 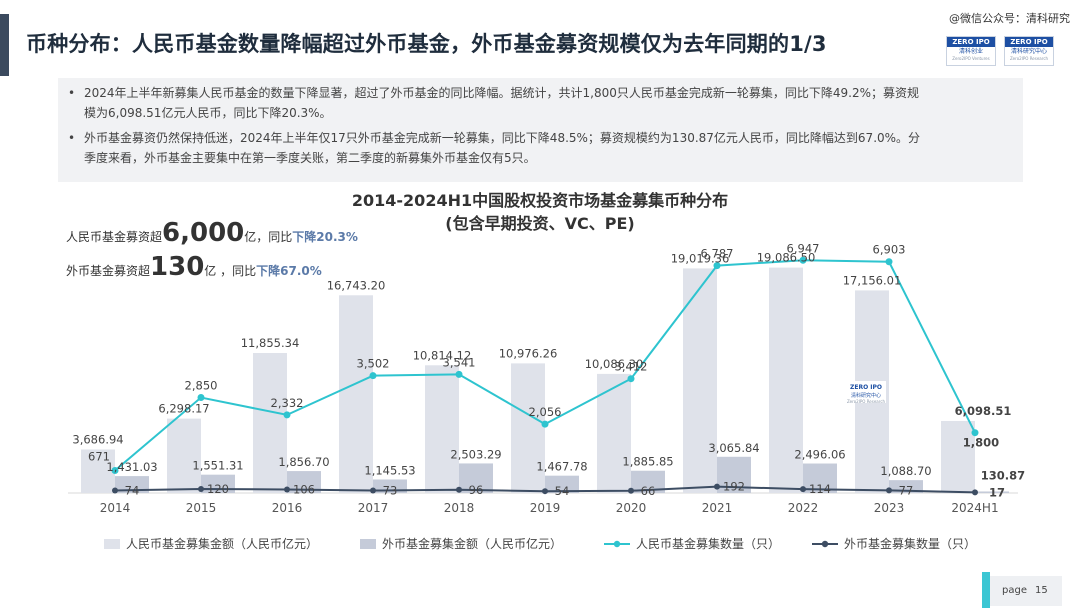 What do you see at coordinates (390, 491) in the screenshot?
I see `usd-count-label: 73` at bounding box center [390, 491].